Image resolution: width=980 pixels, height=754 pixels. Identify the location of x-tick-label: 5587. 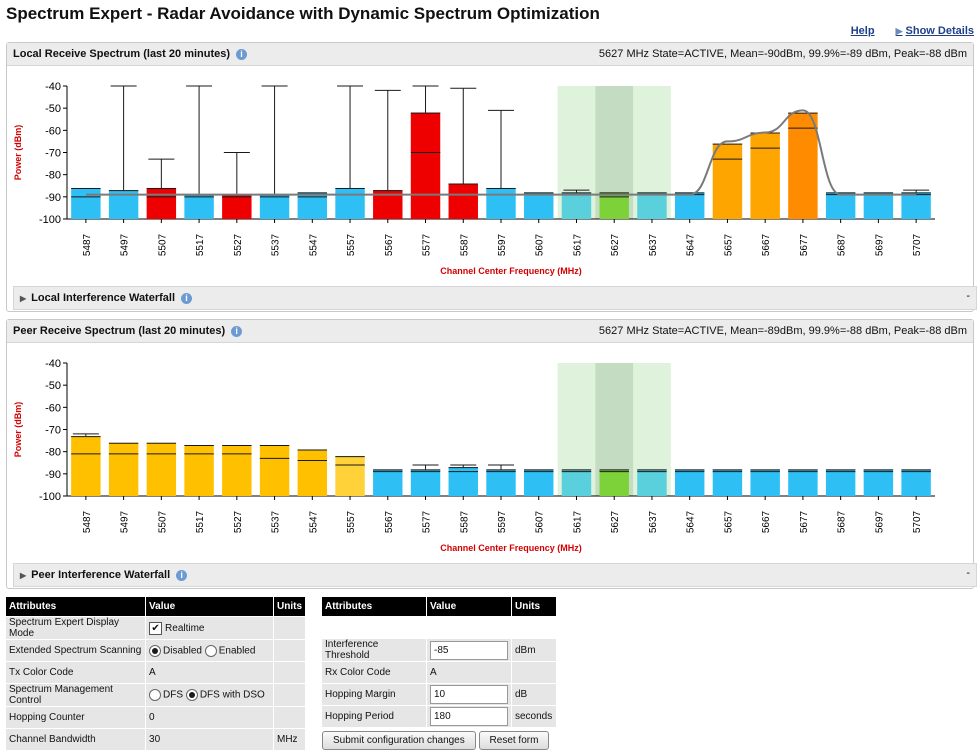
(464, 521).